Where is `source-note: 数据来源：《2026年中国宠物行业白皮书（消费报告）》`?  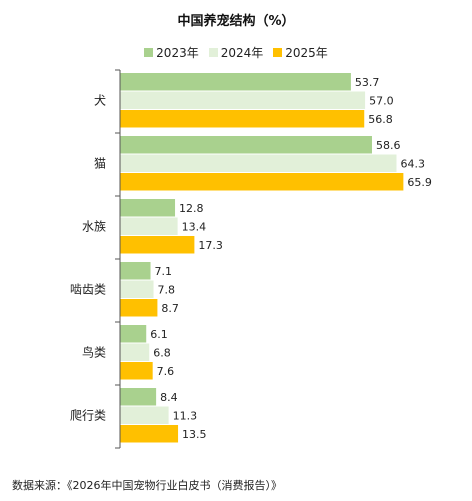
source-note: 数据来源：《2026年中国宠物行业白皮书（消费报告）》 is located at coordinates (147, 485).